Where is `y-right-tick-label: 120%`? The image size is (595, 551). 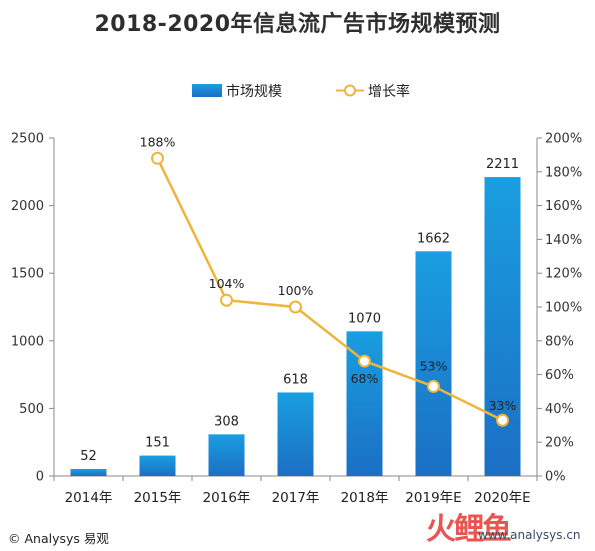
y-right-tick-label: 120% is located at coordinates (563, 274).